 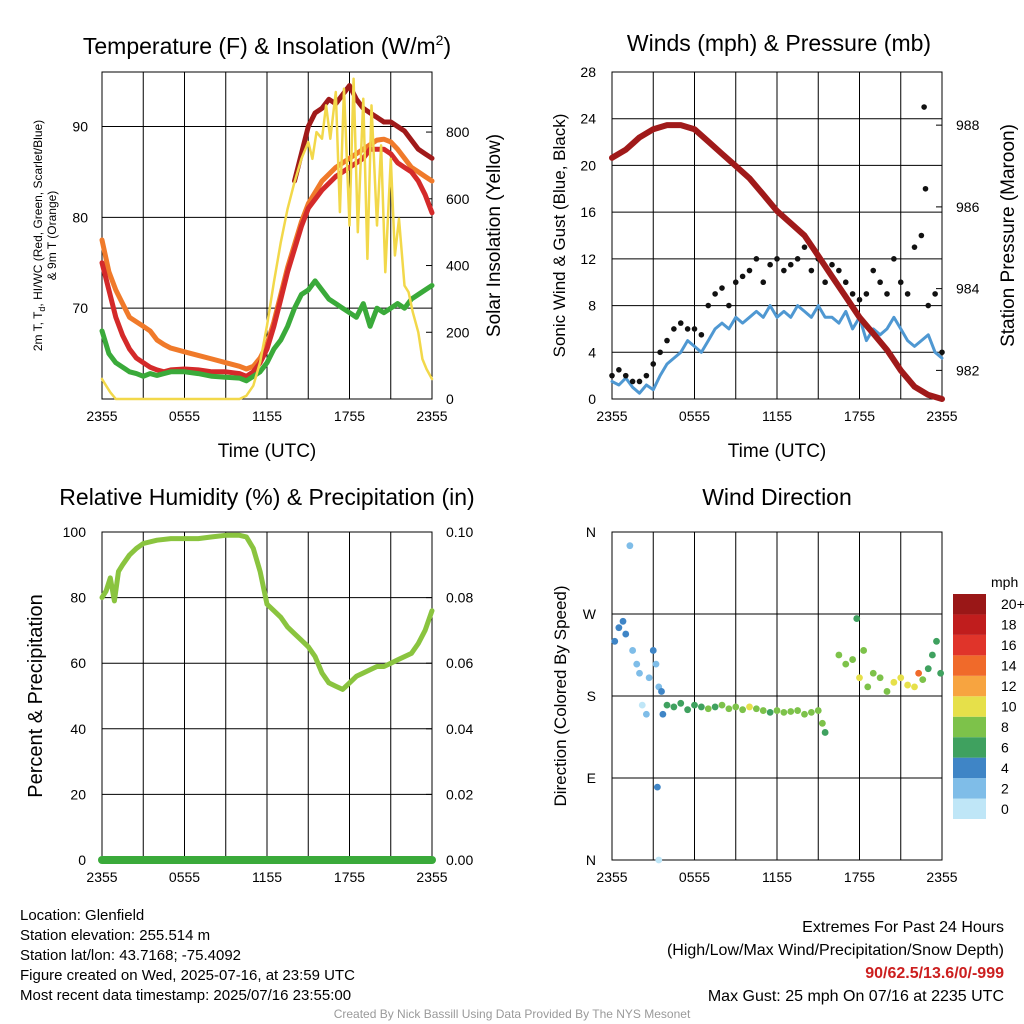 What do you see at coordinates (1012, 604) in the screenshot?
I see `legend-label: 20+` at bounding box center [1012, 604].